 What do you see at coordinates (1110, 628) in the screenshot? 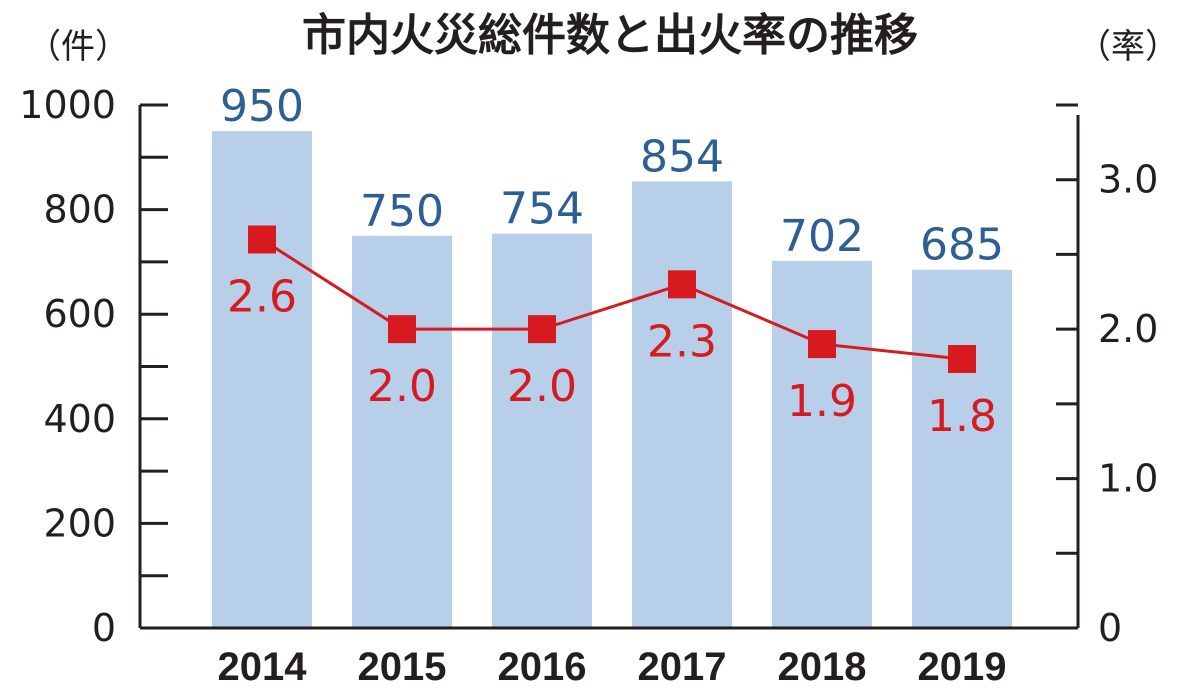
I see `right-tick-label: 0` at bounding box center [1110, 628].